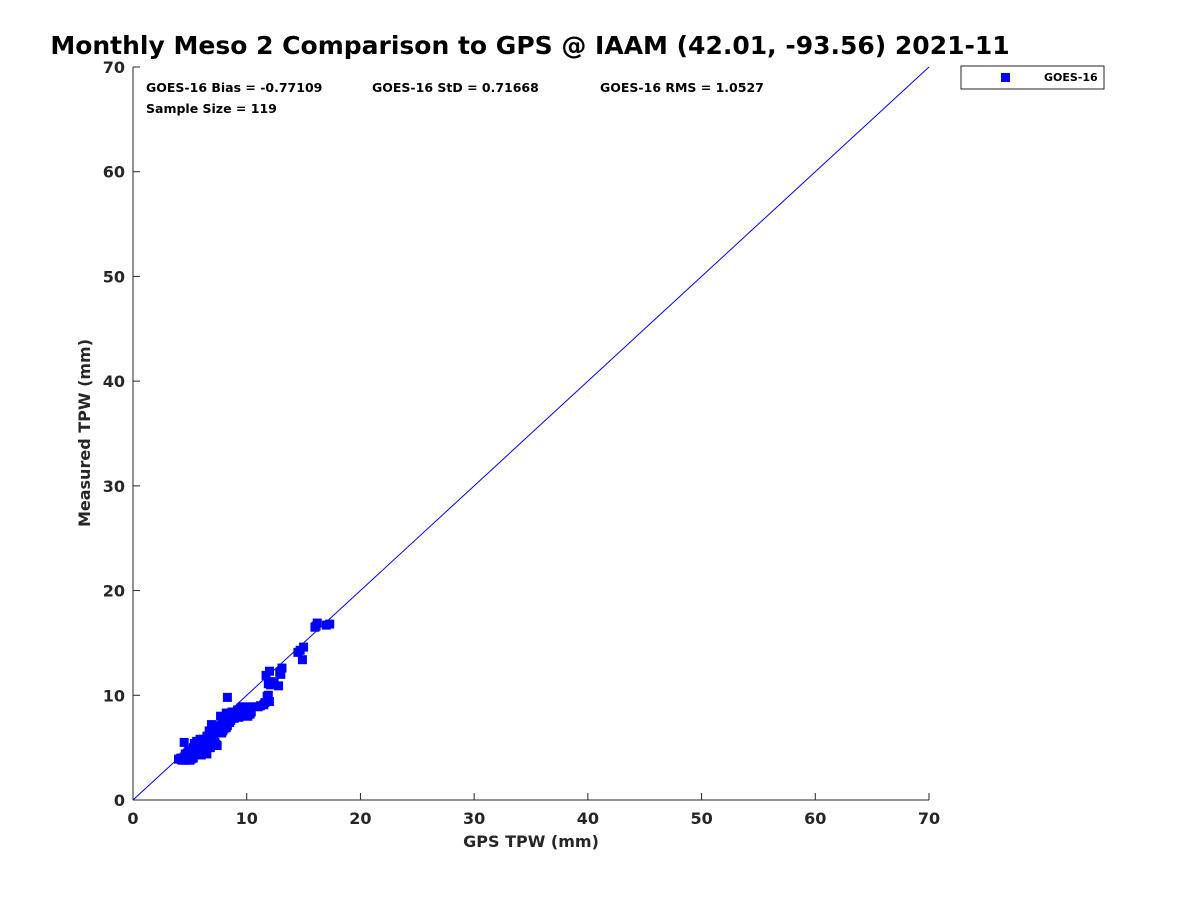 The image size is (1200, 900). I want to click on x-tick-label: 0, so click(132, 818).